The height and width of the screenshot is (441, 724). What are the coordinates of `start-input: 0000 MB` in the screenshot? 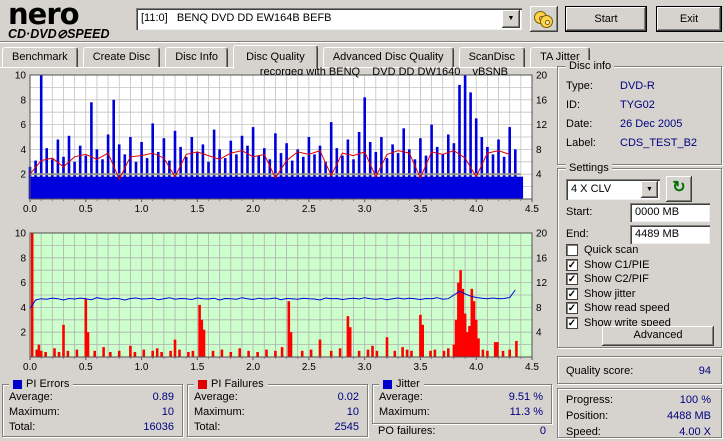 It's located at (670, 212).